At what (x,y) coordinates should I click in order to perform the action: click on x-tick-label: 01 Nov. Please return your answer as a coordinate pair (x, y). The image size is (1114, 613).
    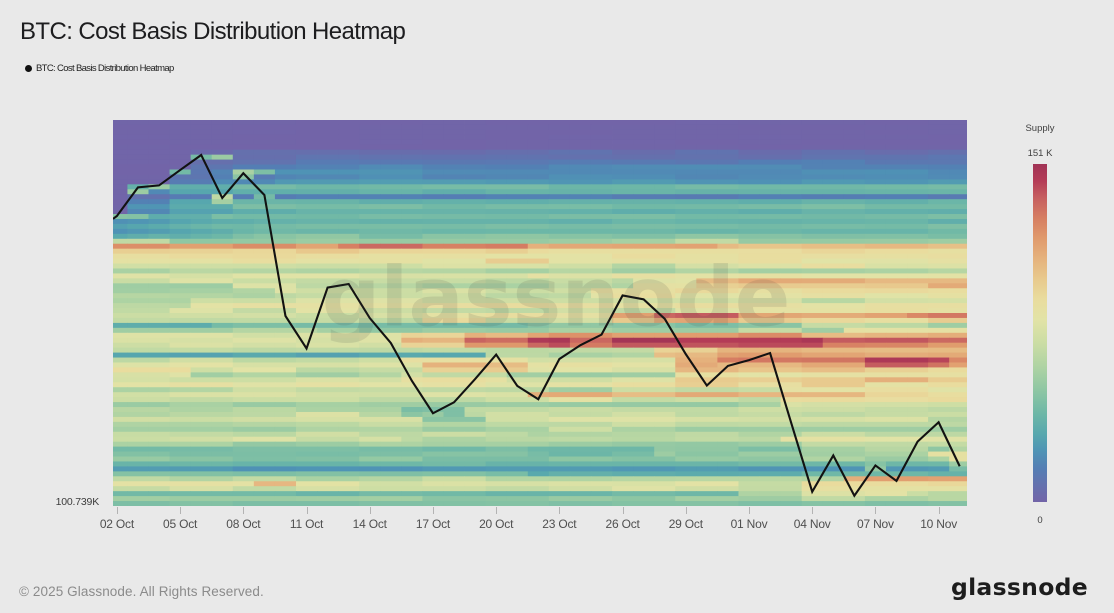
    Looking at the image, I should click on (749, 524).